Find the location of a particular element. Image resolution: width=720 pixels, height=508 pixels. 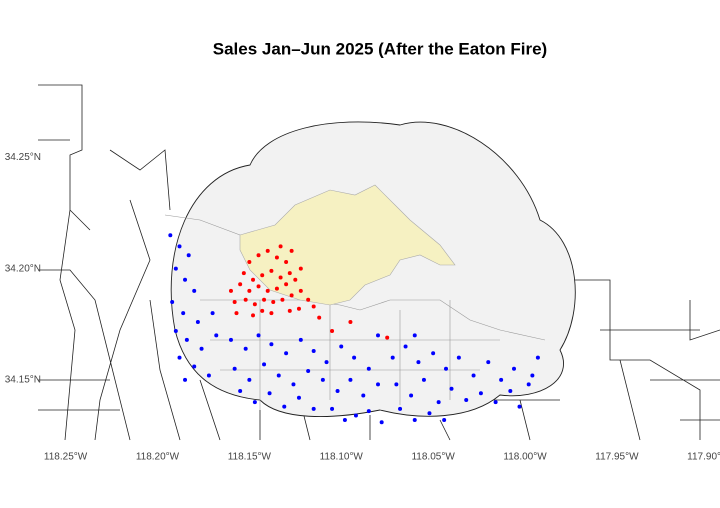

x-tick-label: 117.90°W is located at coordinates (703, 457).